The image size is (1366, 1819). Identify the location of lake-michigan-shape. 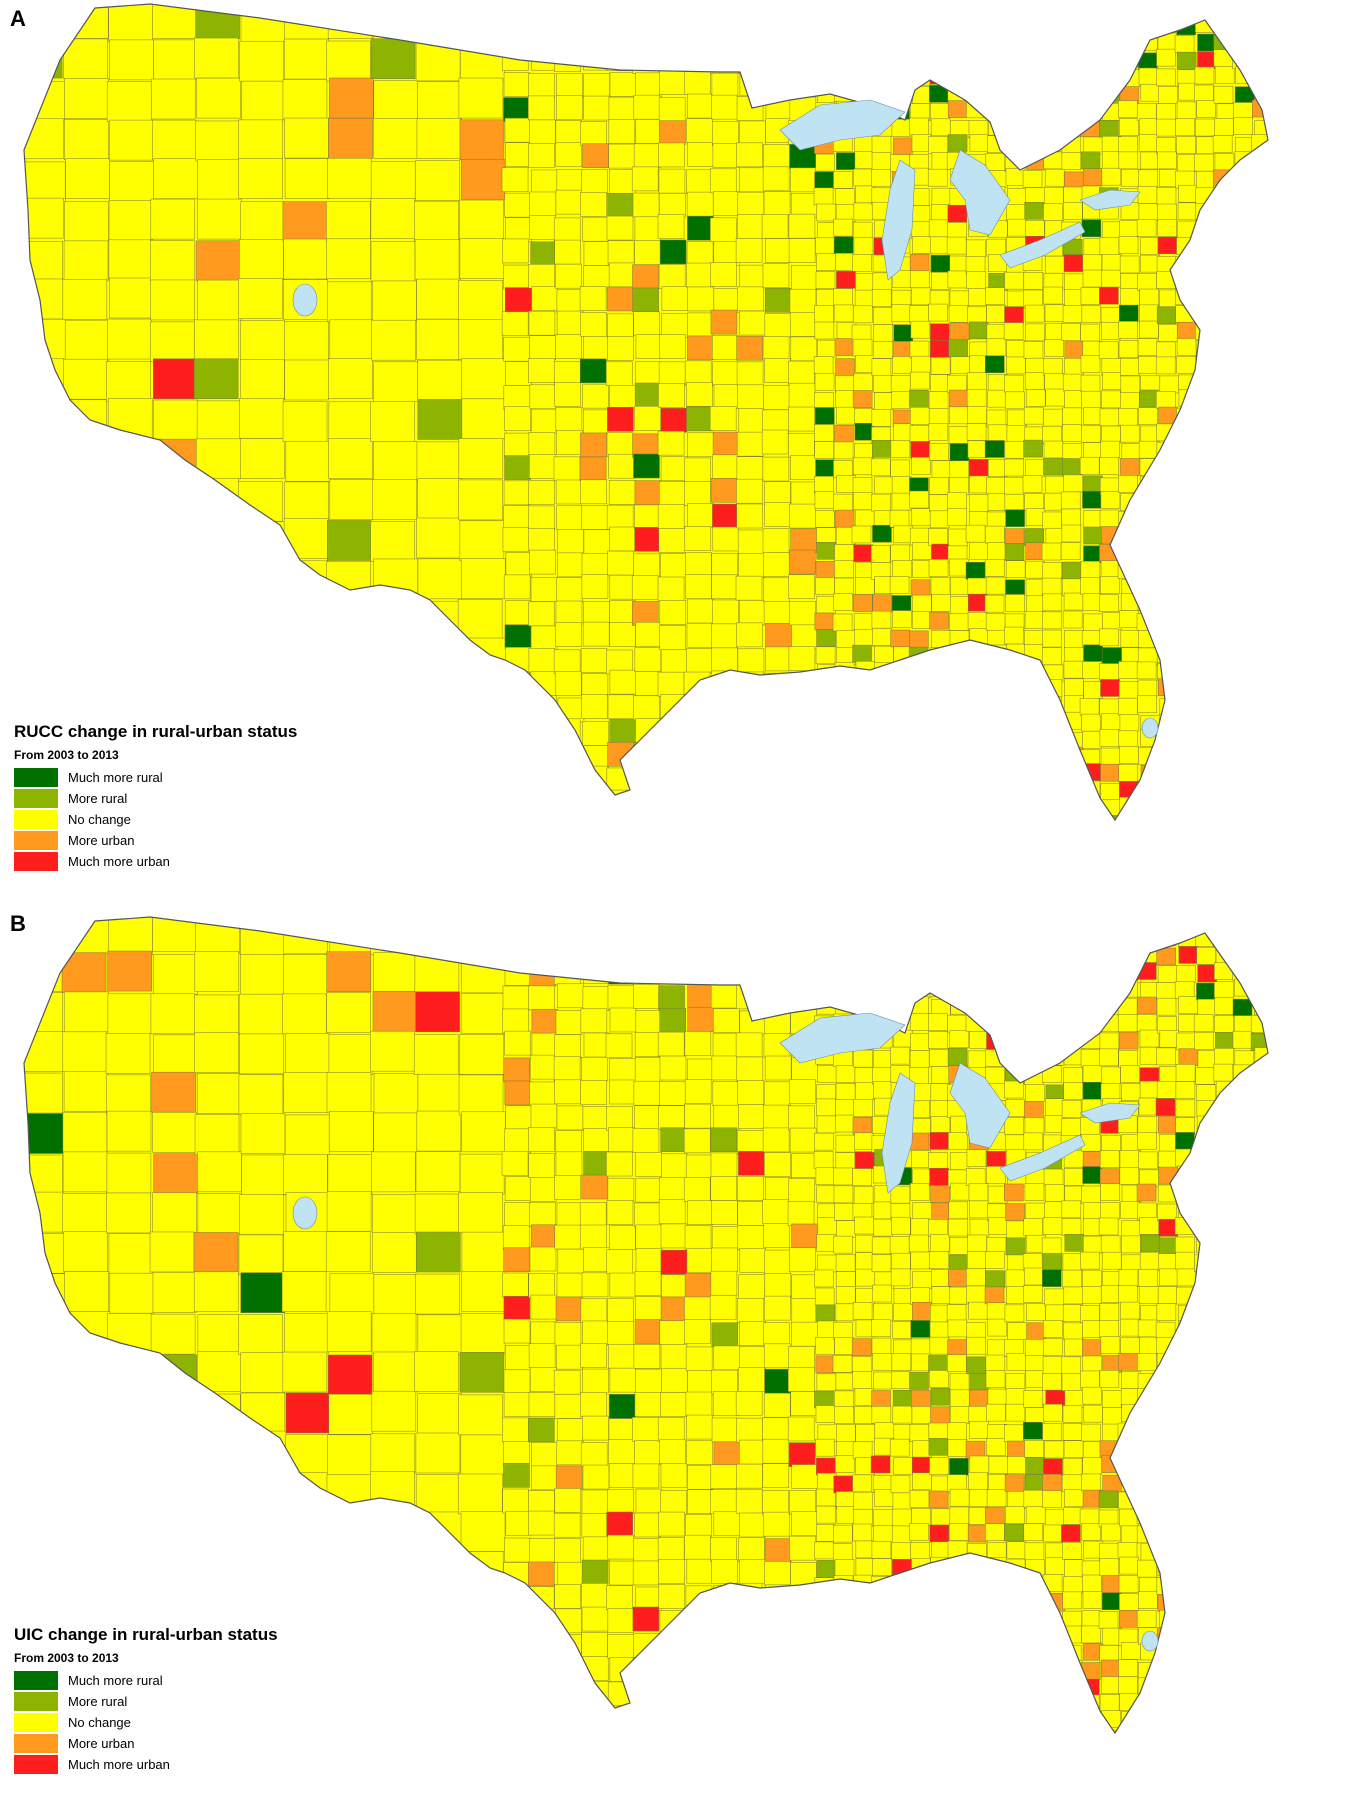
(898, 220).